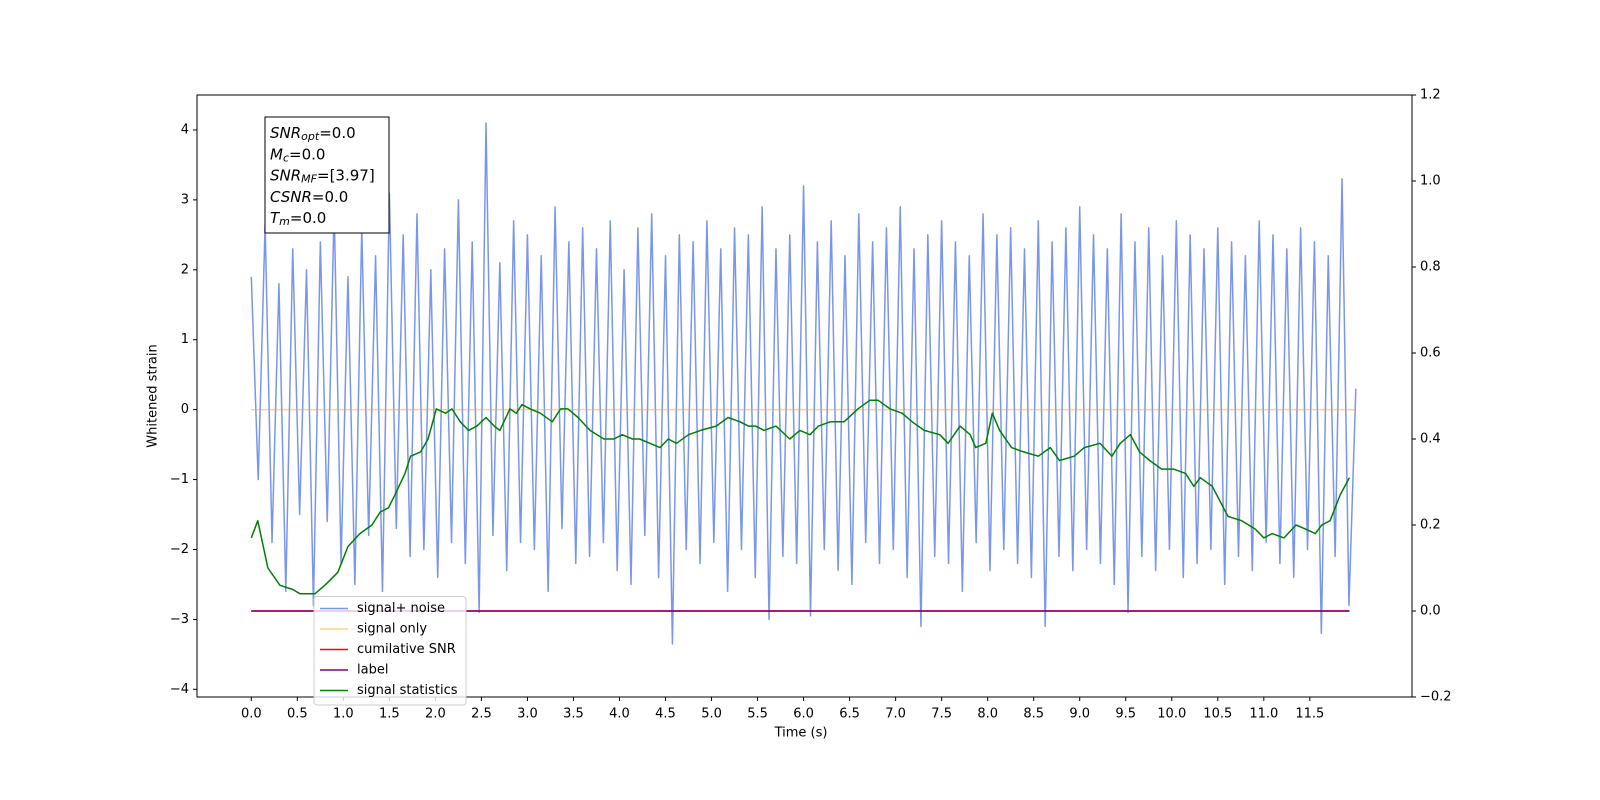 This screenshot has height=800, width=1600. Describe the element at coordinates (251, 714) in the screenshot. I see `x-tick-label: 0.0` at that location.